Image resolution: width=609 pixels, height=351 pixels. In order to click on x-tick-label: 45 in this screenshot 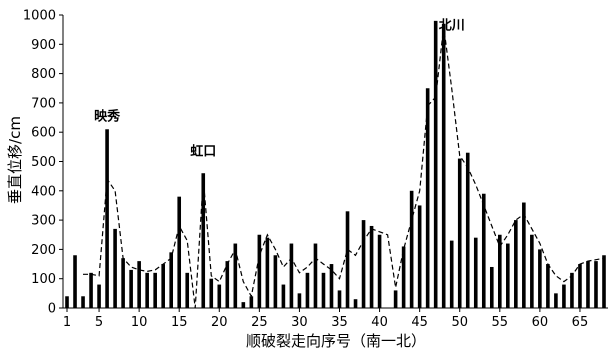, I will do `click(419, 322)`.